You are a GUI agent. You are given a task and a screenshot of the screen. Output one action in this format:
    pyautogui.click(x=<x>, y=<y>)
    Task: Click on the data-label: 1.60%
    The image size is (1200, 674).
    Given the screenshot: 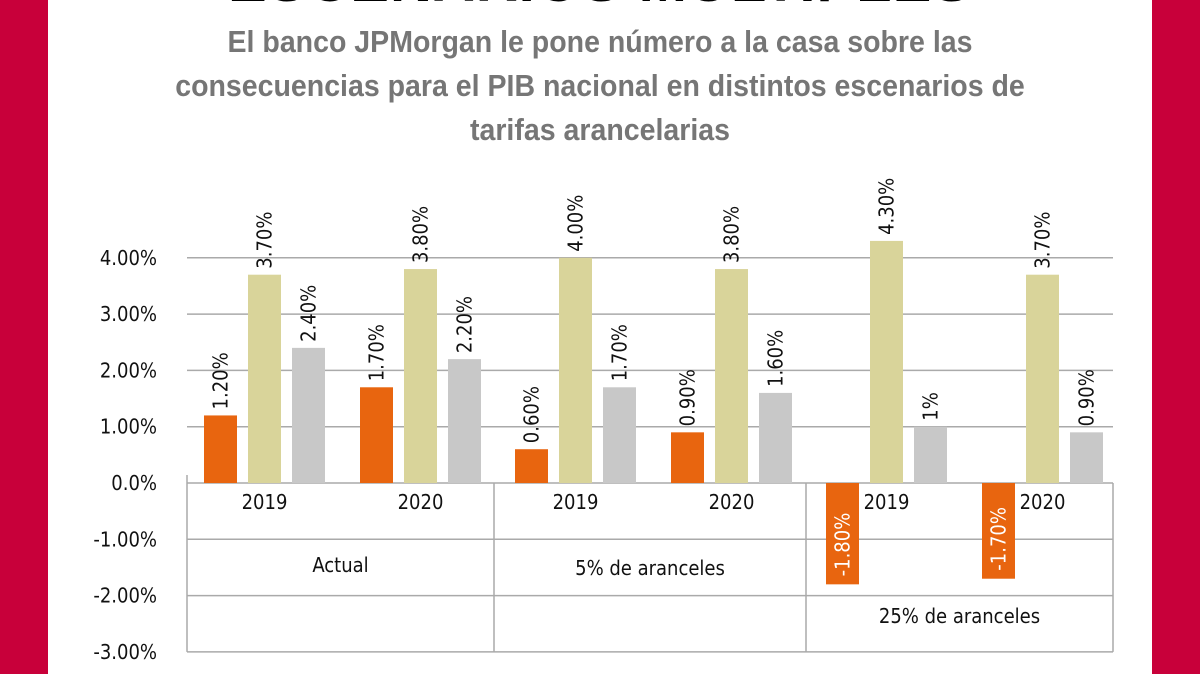 What is the action you would take?
    pyautogui.click(x=776, y=358)
    